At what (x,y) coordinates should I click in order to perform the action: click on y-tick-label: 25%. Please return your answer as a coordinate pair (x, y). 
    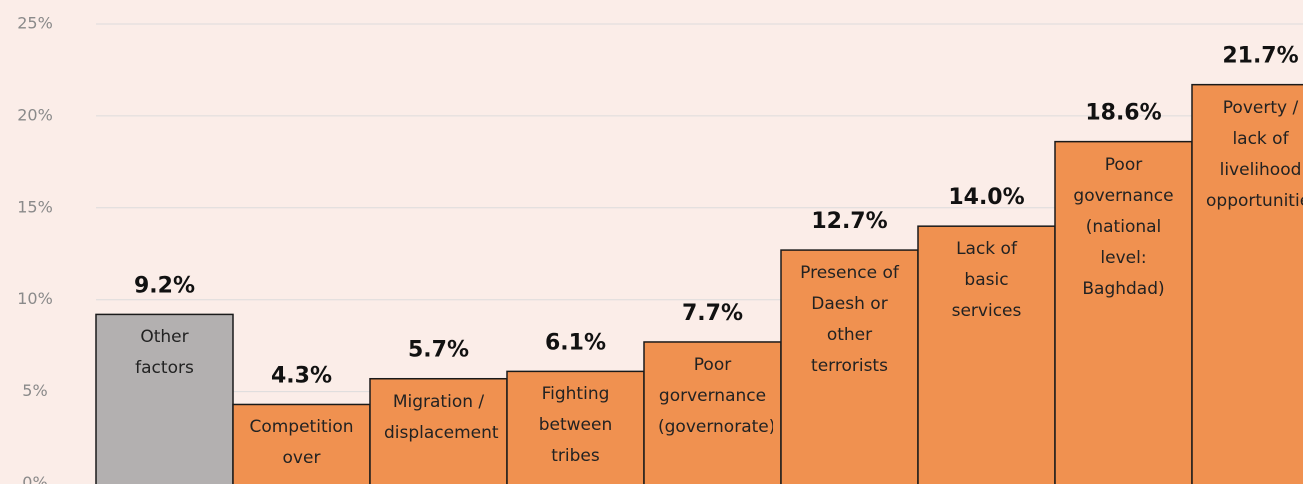
    Looking at the image, I should click on (35, 23).